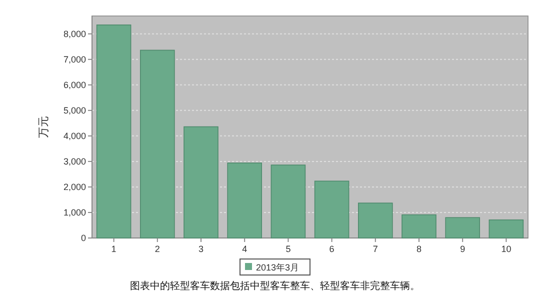 This screenshot has width=550, height=296. I want to click on x-tick-label: 3, so click(201, 249).